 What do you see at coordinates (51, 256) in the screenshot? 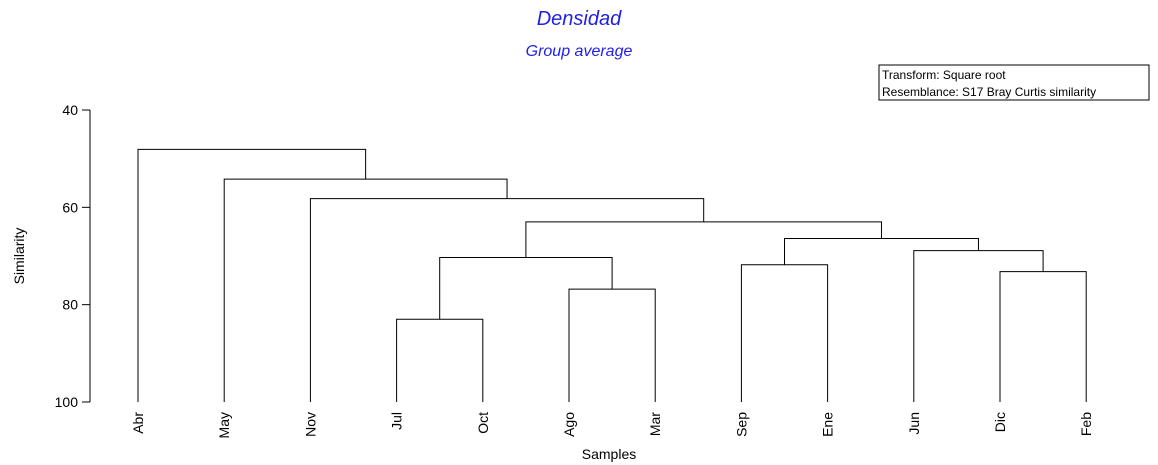
I see `y-axis: 40 60 80 100 Similarity` at bounding box center [51, 256].